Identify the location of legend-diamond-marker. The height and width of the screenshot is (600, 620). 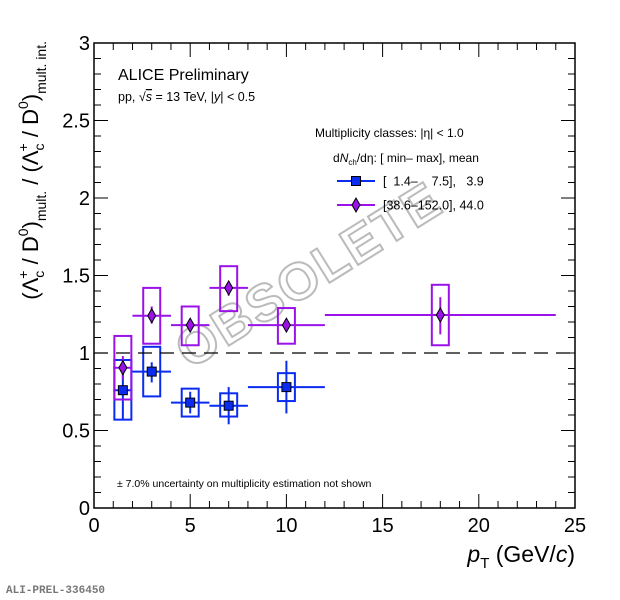
(356, 205).